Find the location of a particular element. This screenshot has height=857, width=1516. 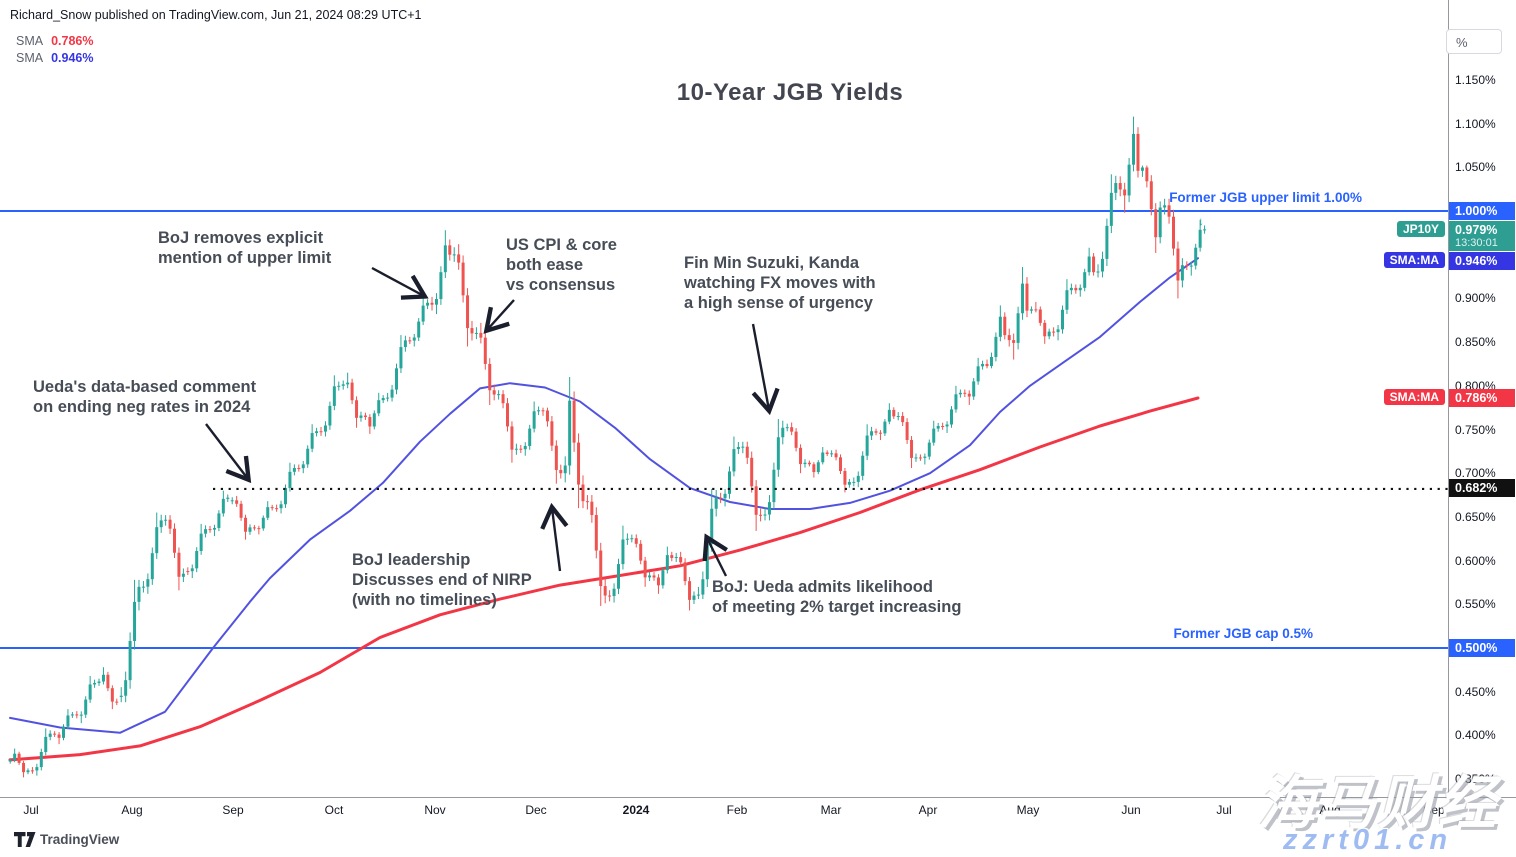

indicator-legend: SMA 0.786% SMA 0.946% is located at coordinates (55, 50).